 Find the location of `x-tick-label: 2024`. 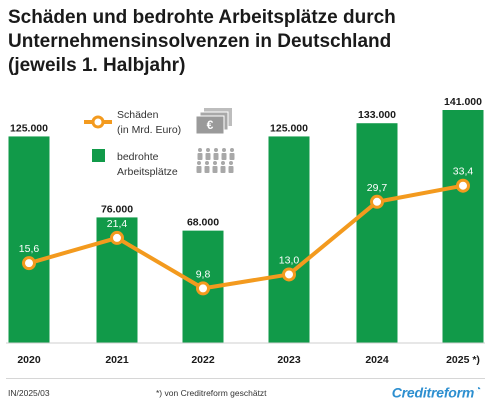

x-tick-label: 2024 is located at coordinates (377, 360).